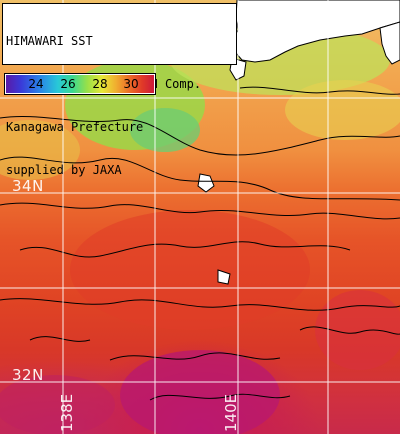 The height and width of the screenshot is (434, 400). Describe the element at coordinates (342, 110) in the screenshot. I see `cool-patch-east` at that location.